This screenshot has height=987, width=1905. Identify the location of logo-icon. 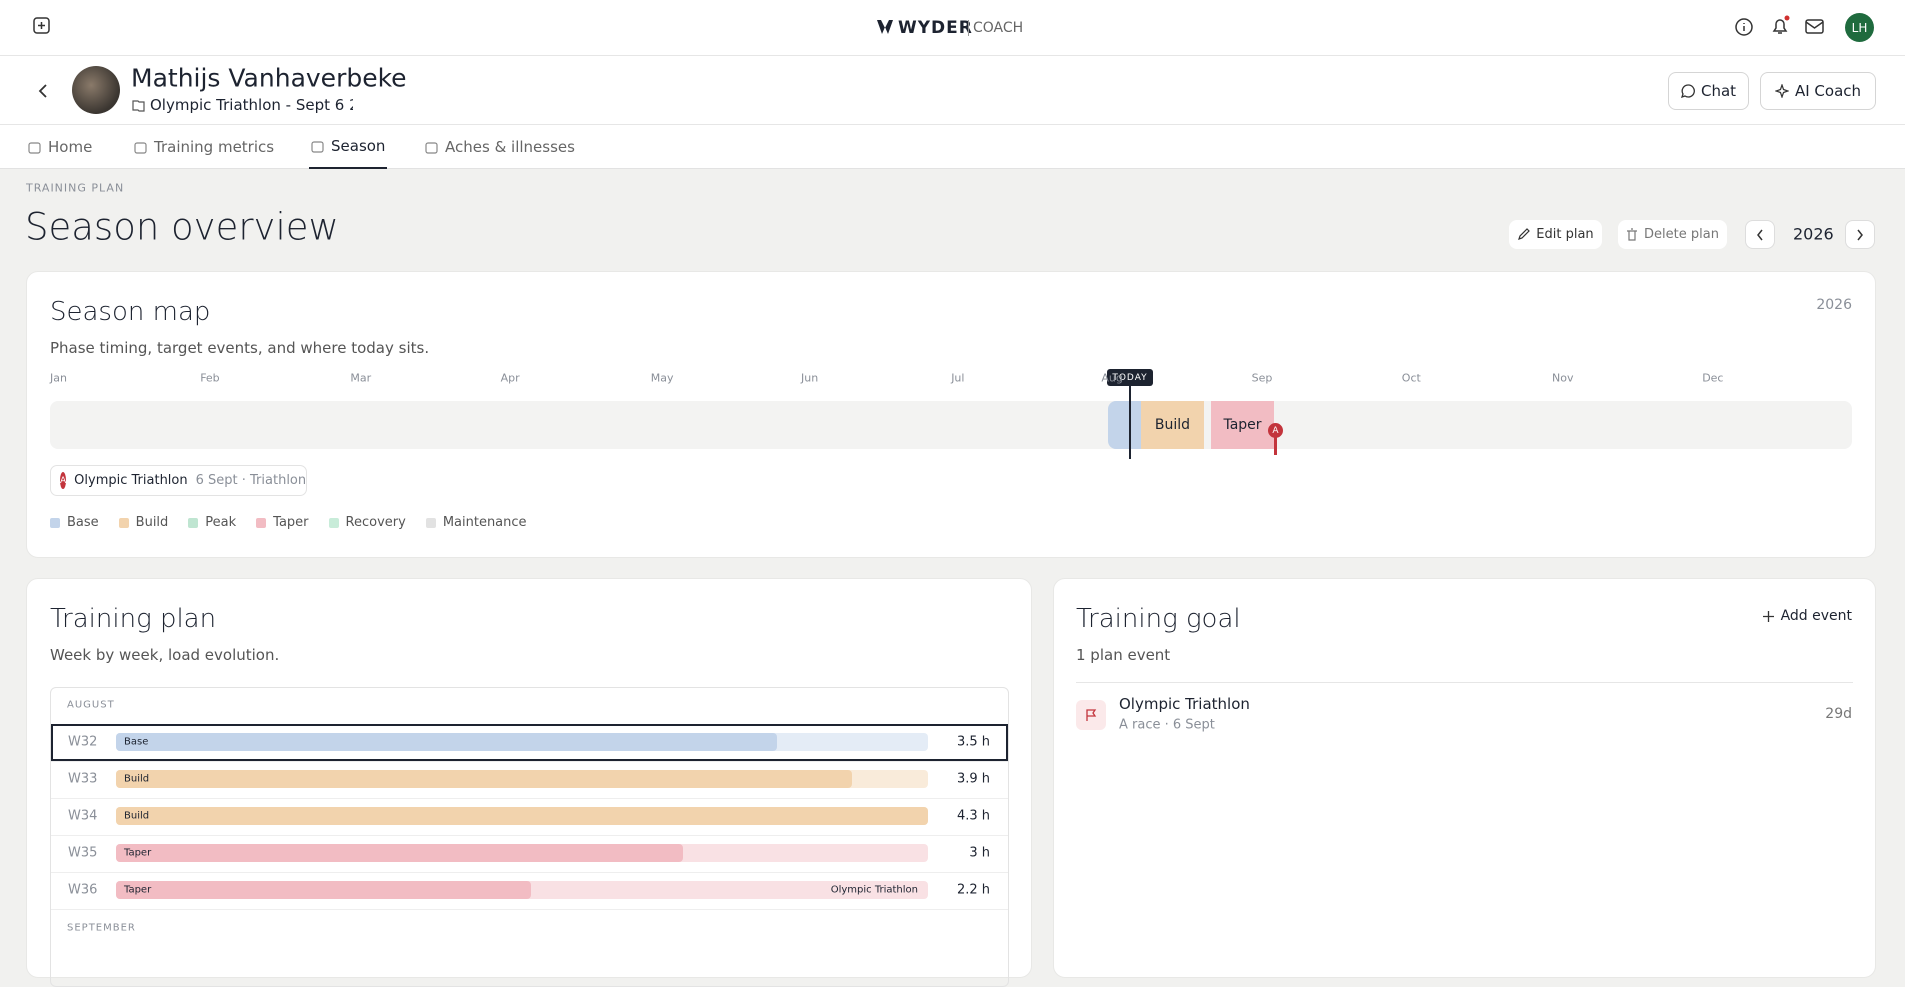
(885, 27).